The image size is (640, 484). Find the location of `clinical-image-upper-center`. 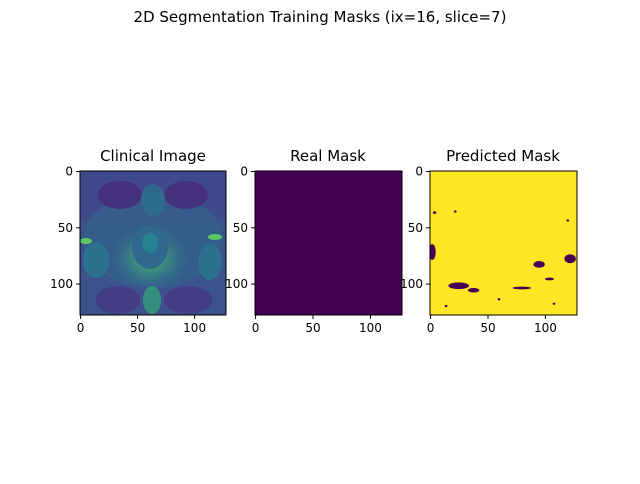

clinical-image-upper-center is located at coordinates (153, 200).